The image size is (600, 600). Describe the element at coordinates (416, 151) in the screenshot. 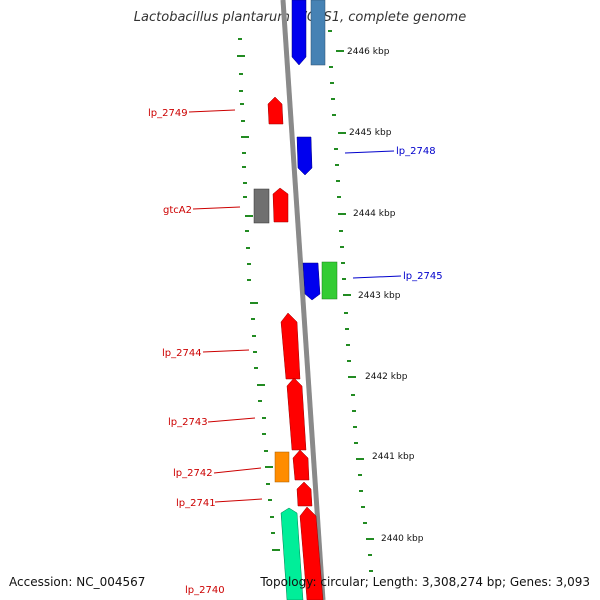

I see `gene-label: lp_2748` at that location.